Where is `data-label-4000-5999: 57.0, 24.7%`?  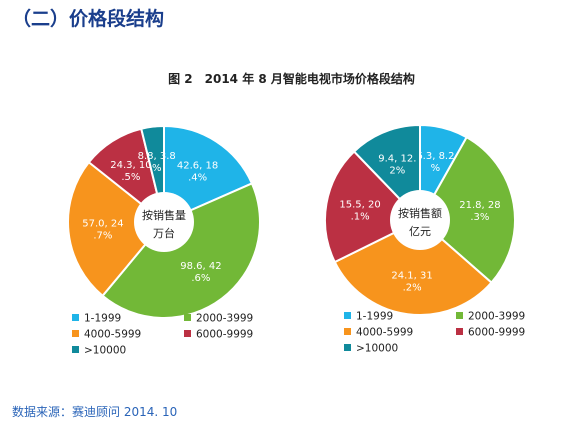 data-label-4000-5999: 57.0, 24.7% is located at coordinates (102, 229).